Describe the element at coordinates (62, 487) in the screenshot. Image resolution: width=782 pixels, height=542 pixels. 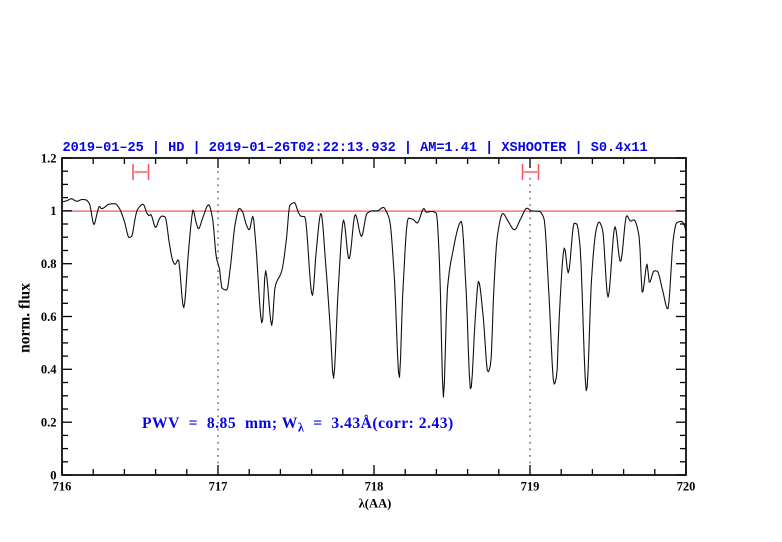
I see `svg-text: 716` at that location.